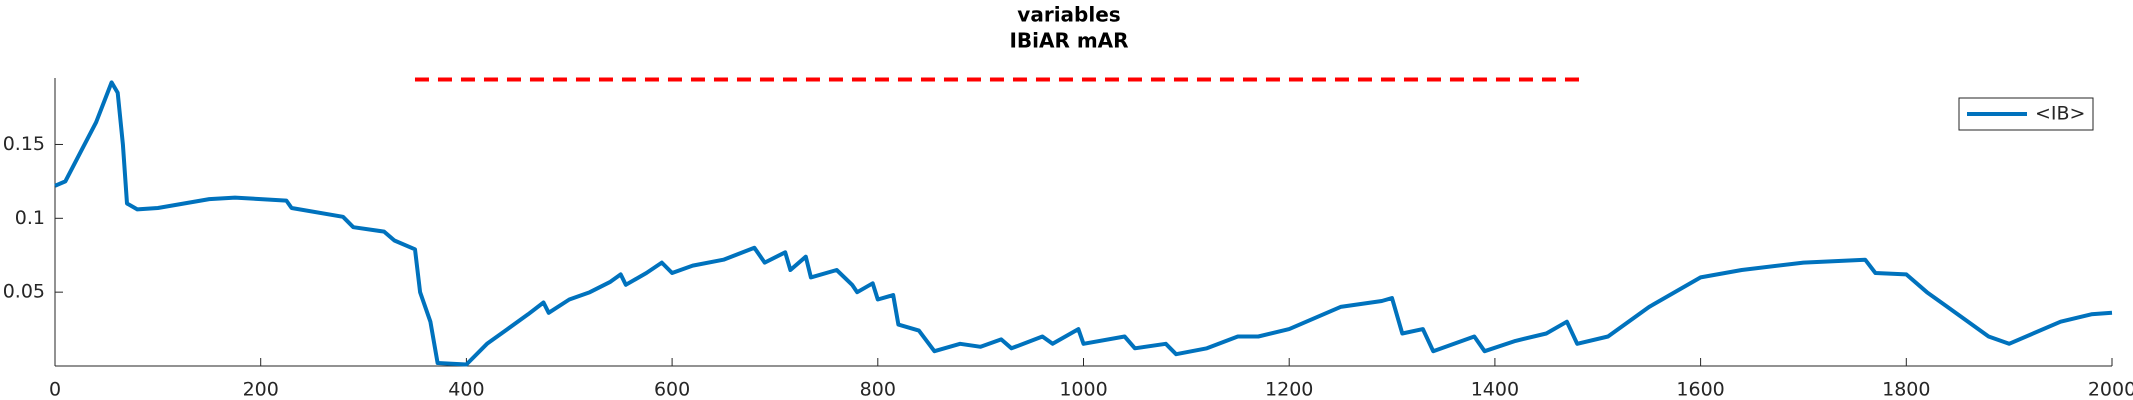 This screenshot has height=400, width=2133. What do you see at coordinates (55, 389) in the screenshot?
I see `x-tick-label: 0` at bounding box center [55, 389].